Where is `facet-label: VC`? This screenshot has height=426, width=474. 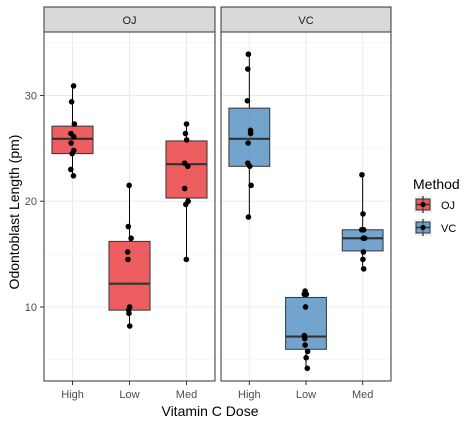 facet-label: VC is located at coordinates (305, 21).